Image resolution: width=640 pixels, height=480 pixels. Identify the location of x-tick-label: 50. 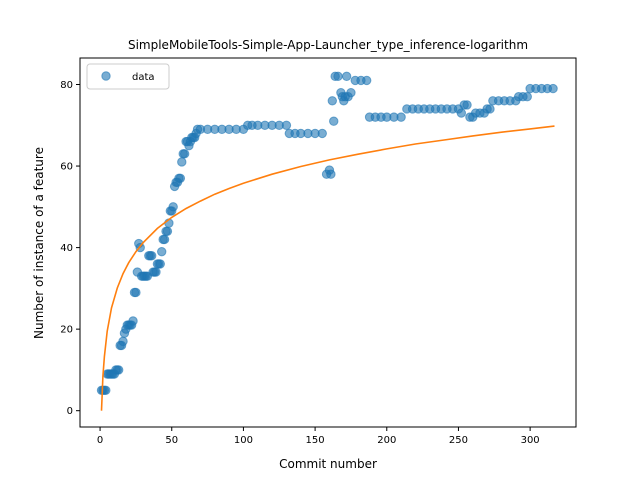
(171, 440).